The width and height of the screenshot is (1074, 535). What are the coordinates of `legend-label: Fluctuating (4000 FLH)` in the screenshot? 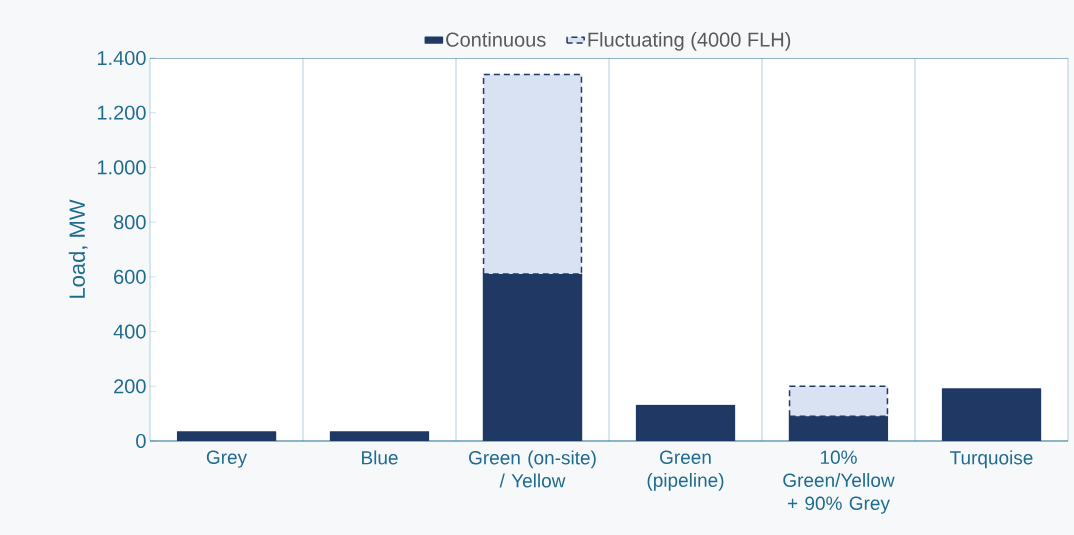 It's located at (689, 41).